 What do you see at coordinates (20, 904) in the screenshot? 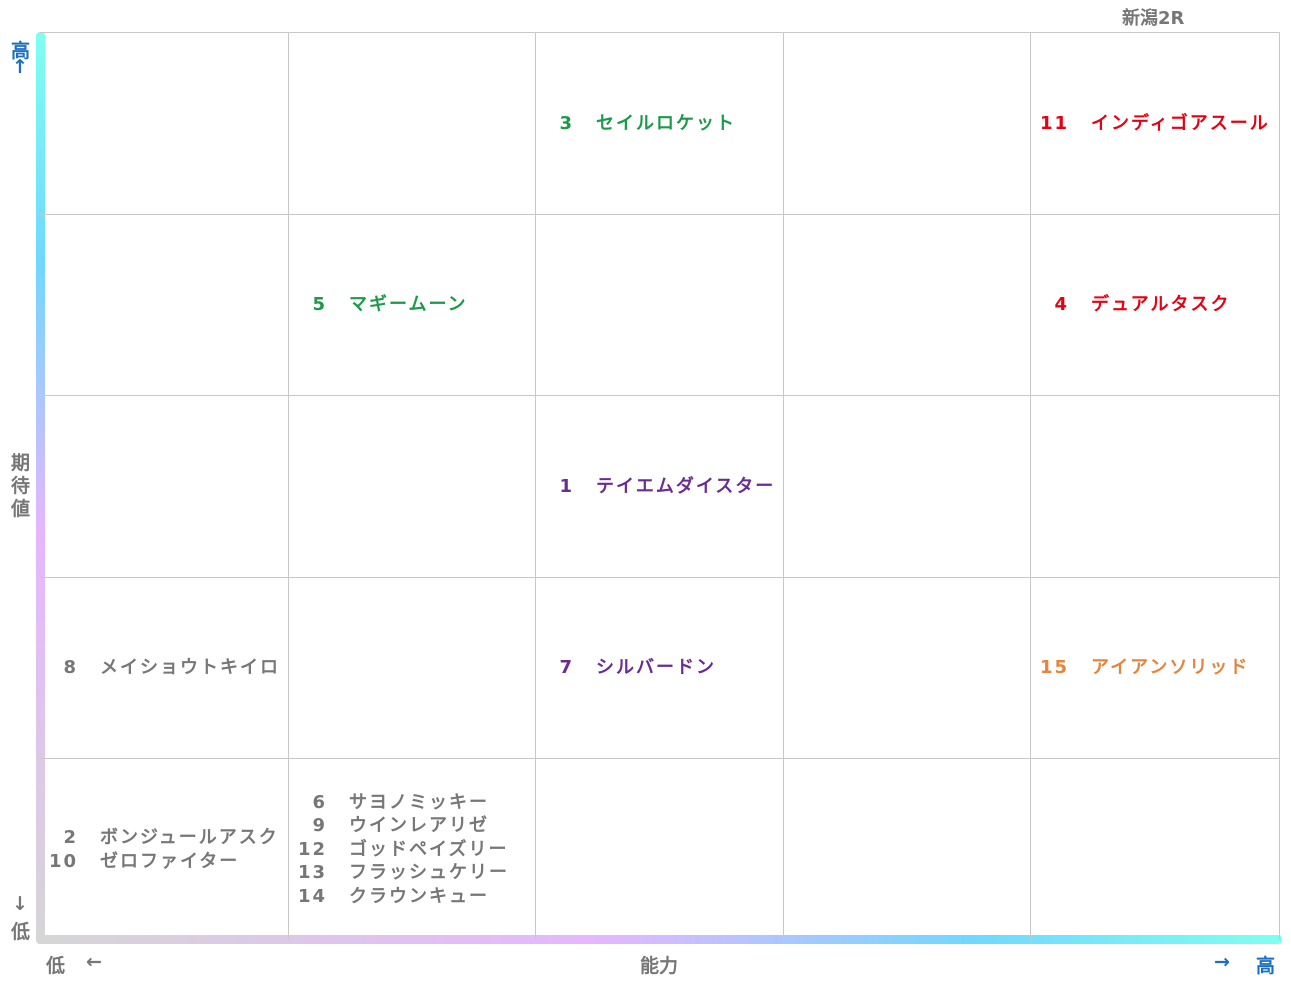
I see `y-low-arrow: ↓` at bounding box center [20, 904].